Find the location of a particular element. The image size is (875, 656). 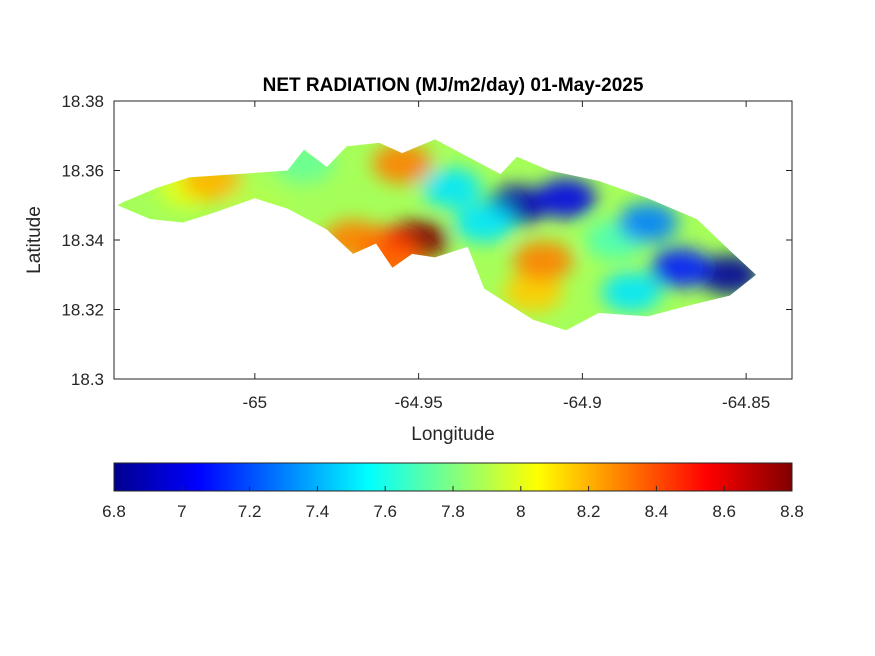

colorbar-ticks: 6.8 7 7.2 7.4 7.6 7.8 8 8.2 8.4 8.6 8.8 is located at coordinates (453, 503).